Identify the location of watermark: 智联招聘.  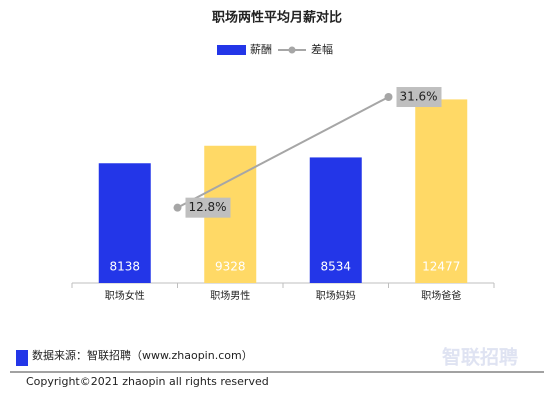
(480, 357).